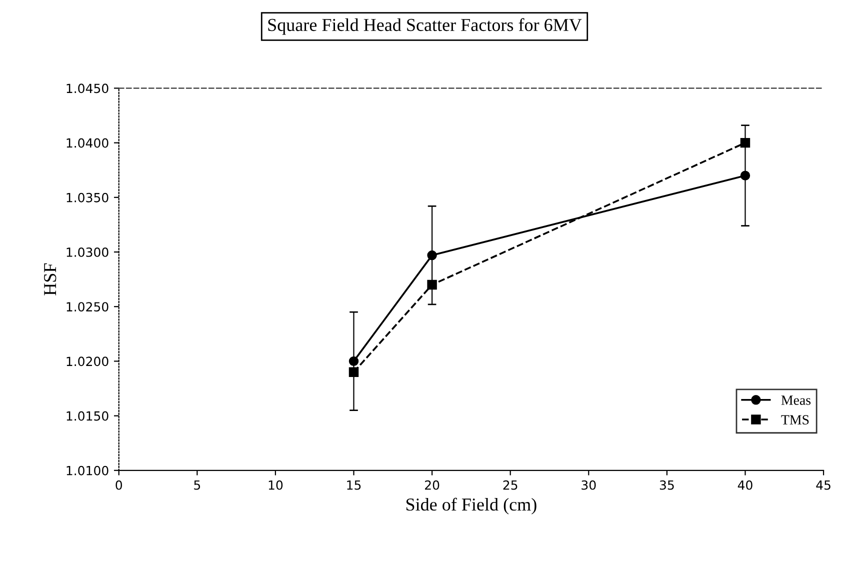  What do you see at coordinates (87, 307) in the screenshot?
I see `y-tick-label: 1.0250` at bounding box center [87, 307].